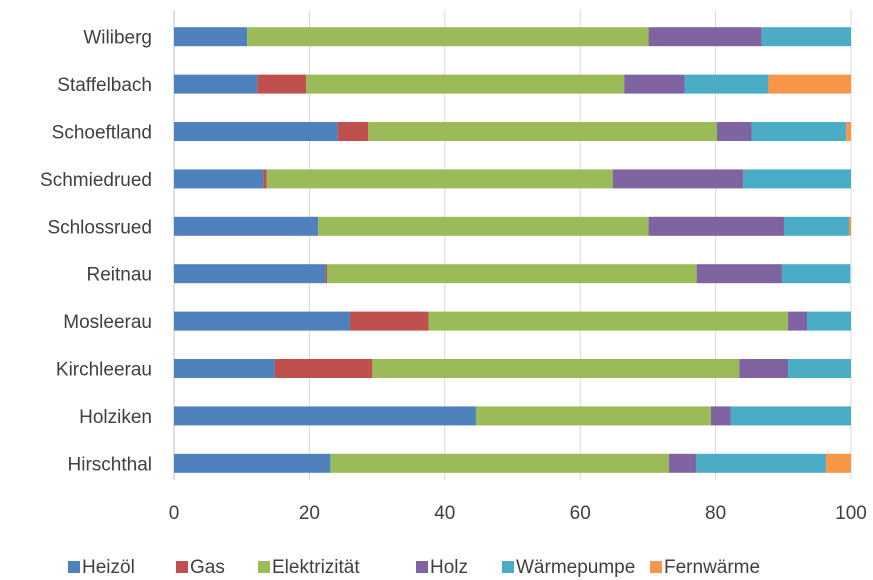 Image resolution: width=873 pixels, height=580 pixels. I want to click on category-label: Reitnau, so click(120, 275).